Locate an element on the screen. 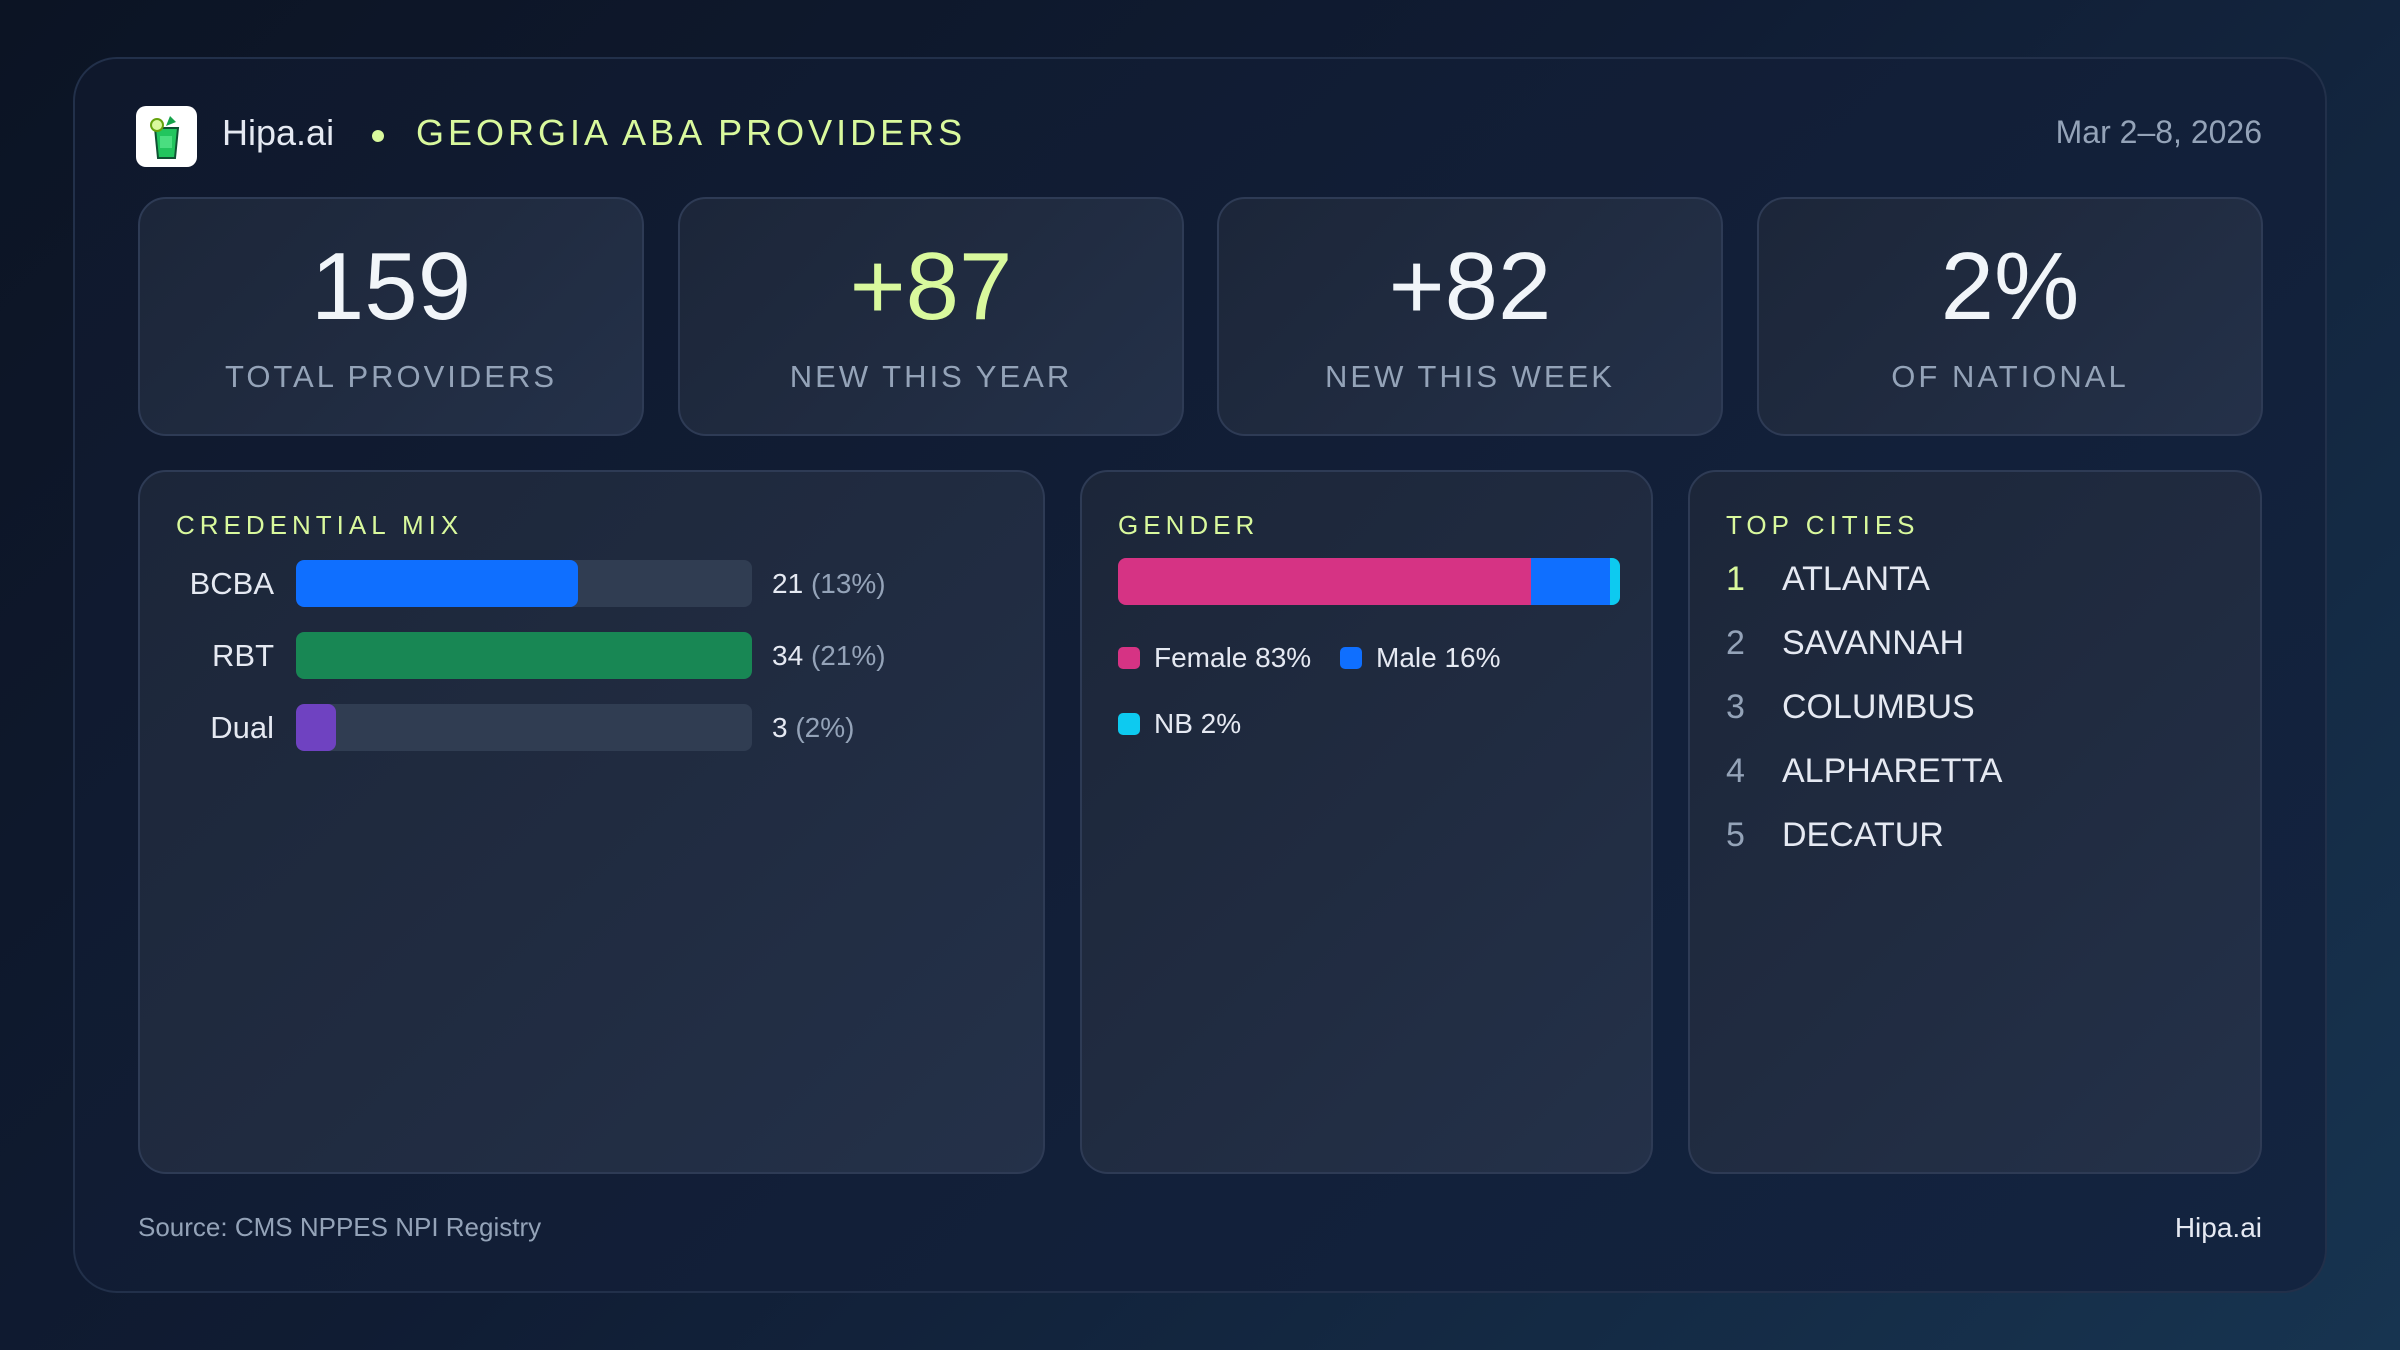 Image resolution: width=2400 pixels, height=1350 pixels. credential-row: BCBA 21 (13%) is located at coordinates (591, 583).